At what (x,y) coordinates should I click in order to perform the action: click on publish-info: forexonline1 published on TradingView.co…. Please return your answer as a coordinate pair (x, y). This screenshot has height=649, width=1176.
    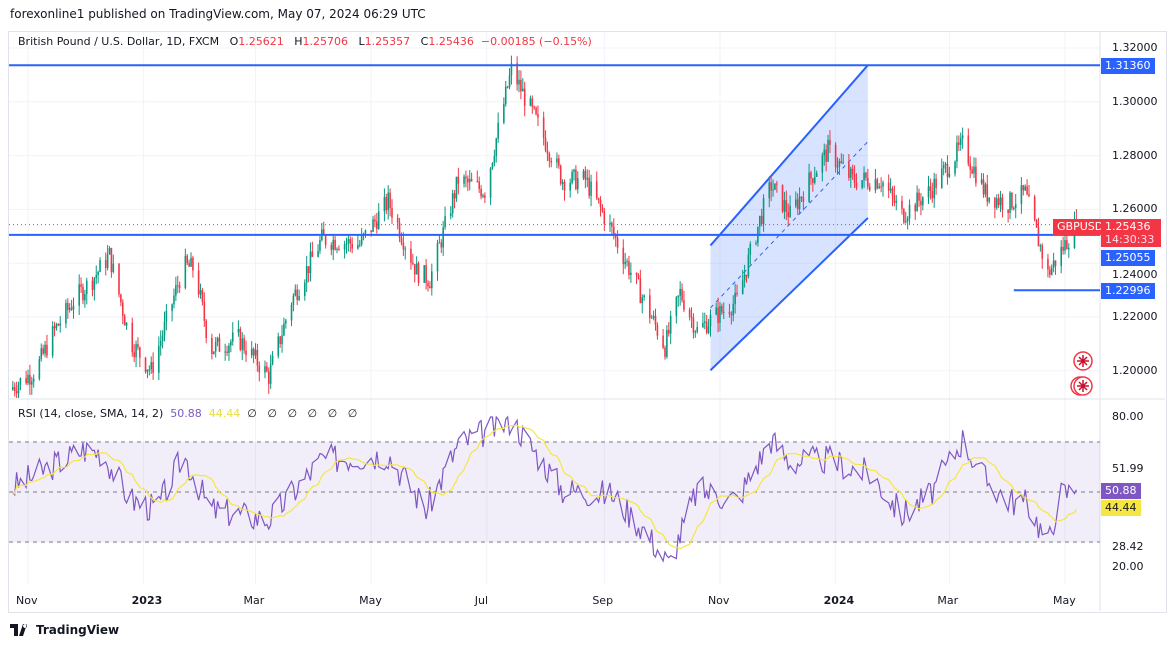
    Looking at the image, I should click on (218, 14).